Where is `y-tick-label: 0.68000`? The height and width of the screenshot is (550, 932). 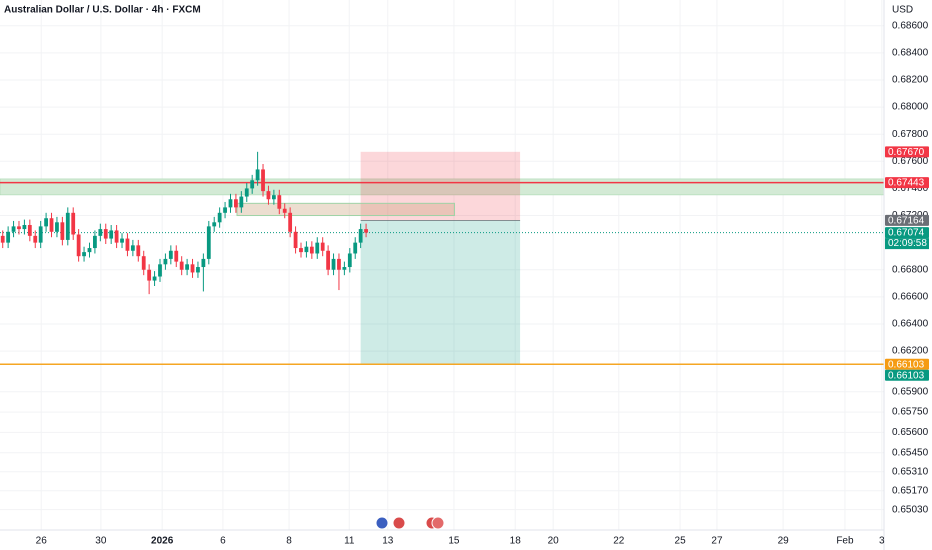
y-tick-label: 0.68000 is located at coordinates (910, 107).